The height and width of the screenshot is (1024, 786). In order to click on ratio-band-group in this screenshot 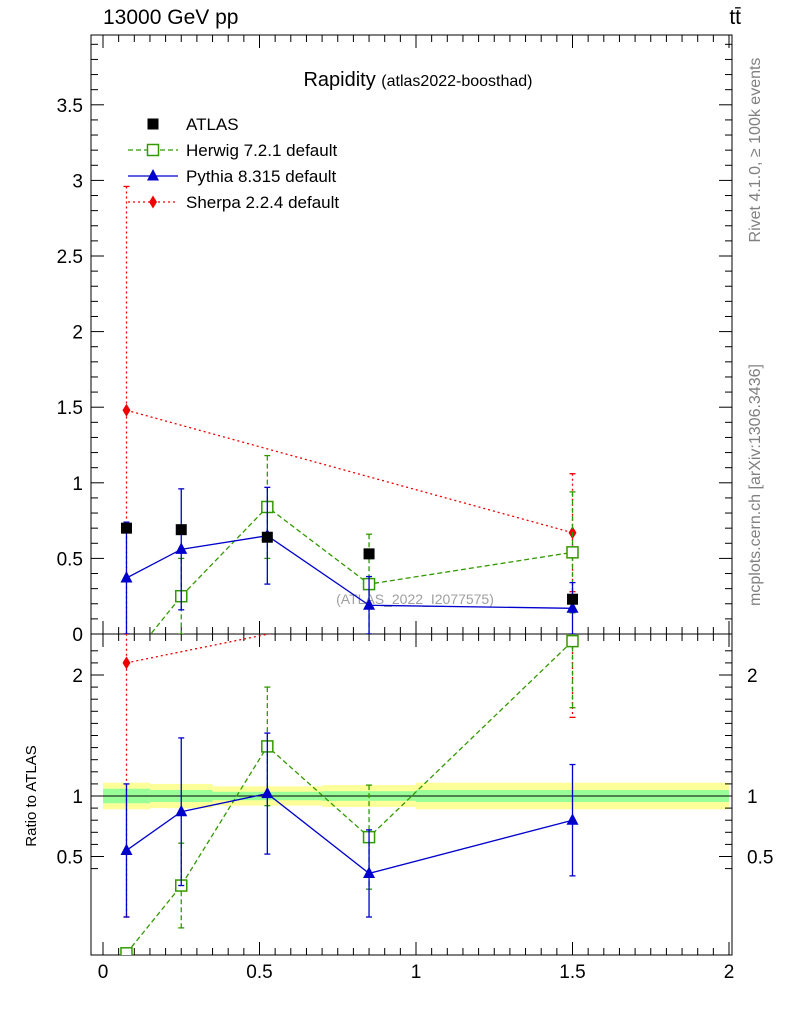, I will do `click(416, 796)`.